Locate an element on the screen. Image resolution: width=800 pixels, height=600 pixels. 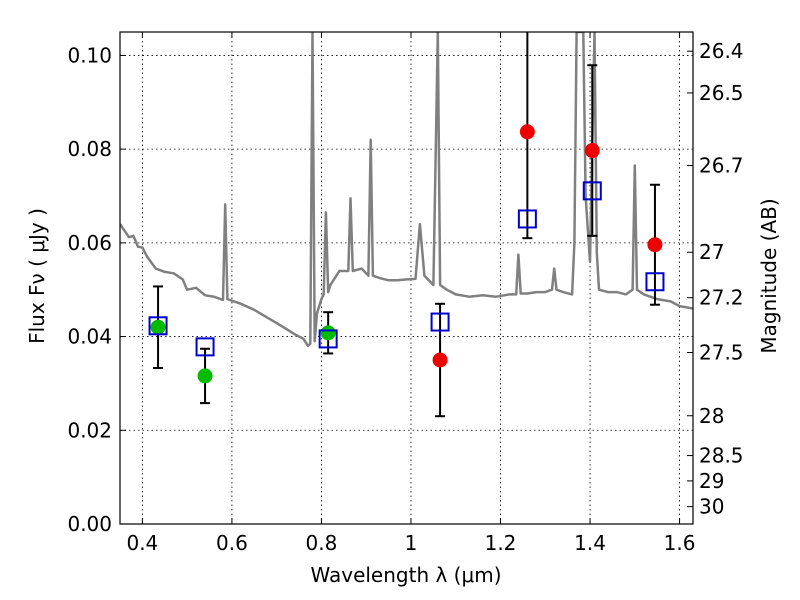
right-tick-label: 27.2 is located at coordinates (721, 298).